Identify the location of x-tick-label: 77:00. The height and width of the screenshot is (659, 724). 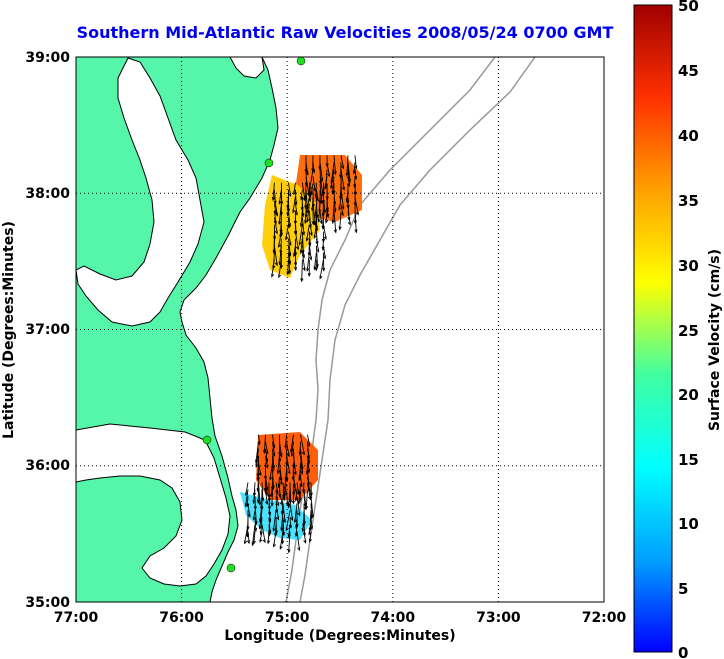
(76, 618).